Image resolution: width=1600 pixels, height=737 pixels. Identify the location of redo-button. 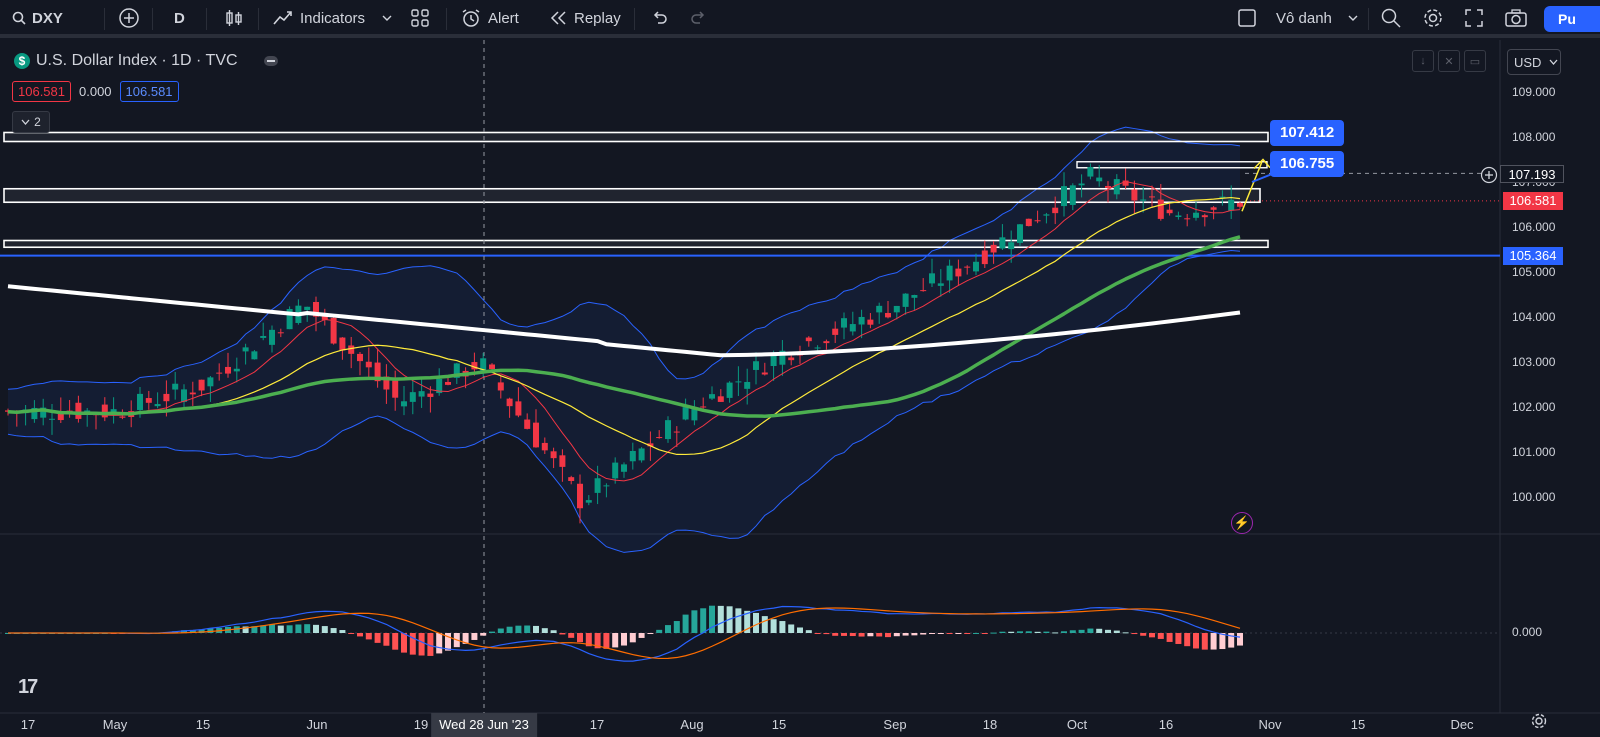
(699, 18).